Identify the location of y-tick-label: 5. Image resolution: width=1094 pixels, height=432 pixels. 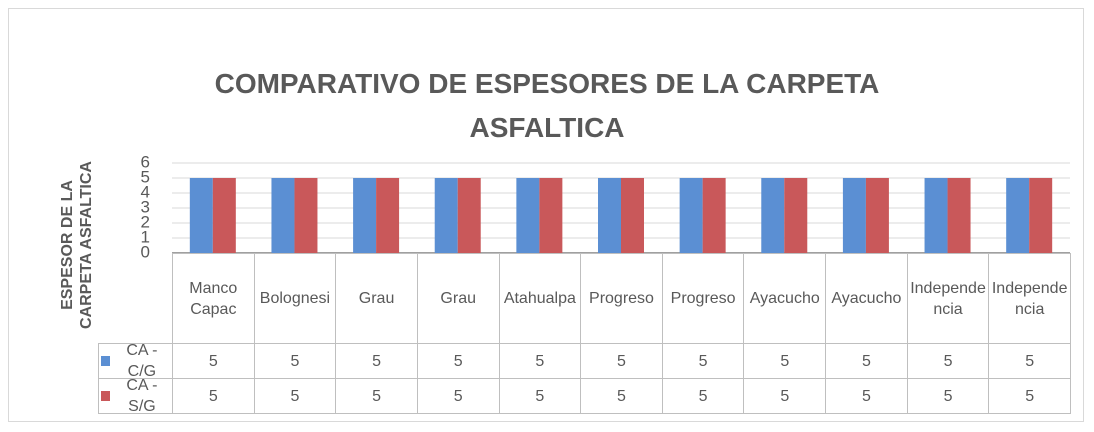
(145, 176).